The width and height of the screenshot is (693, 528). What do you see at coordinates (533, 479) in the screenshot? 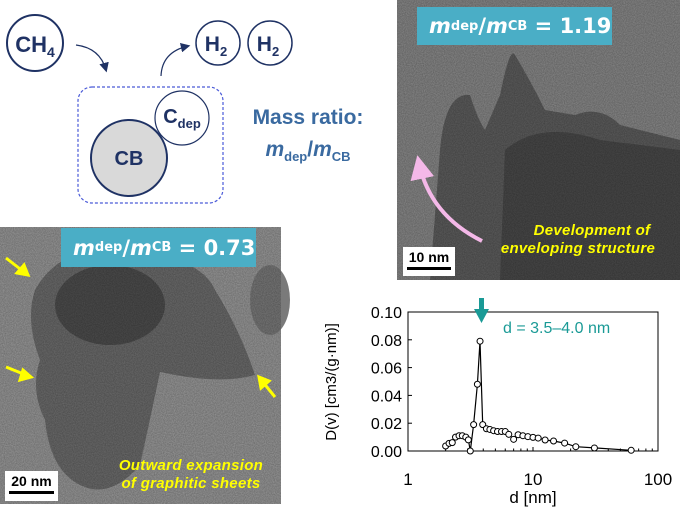
I see `x-tick-label: 10` at bounding box center [533, 479].